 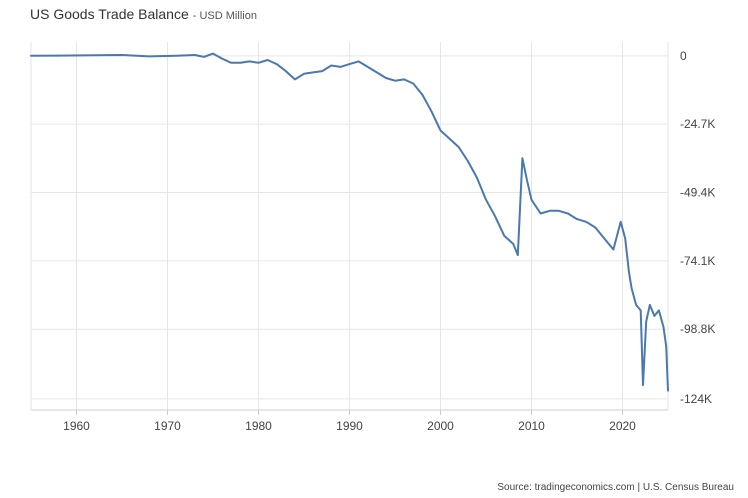 What do you see at coordinates (531, 426) in the screenshot?
I see `x-tick-label: 2010` at bounding box center [531, 426].